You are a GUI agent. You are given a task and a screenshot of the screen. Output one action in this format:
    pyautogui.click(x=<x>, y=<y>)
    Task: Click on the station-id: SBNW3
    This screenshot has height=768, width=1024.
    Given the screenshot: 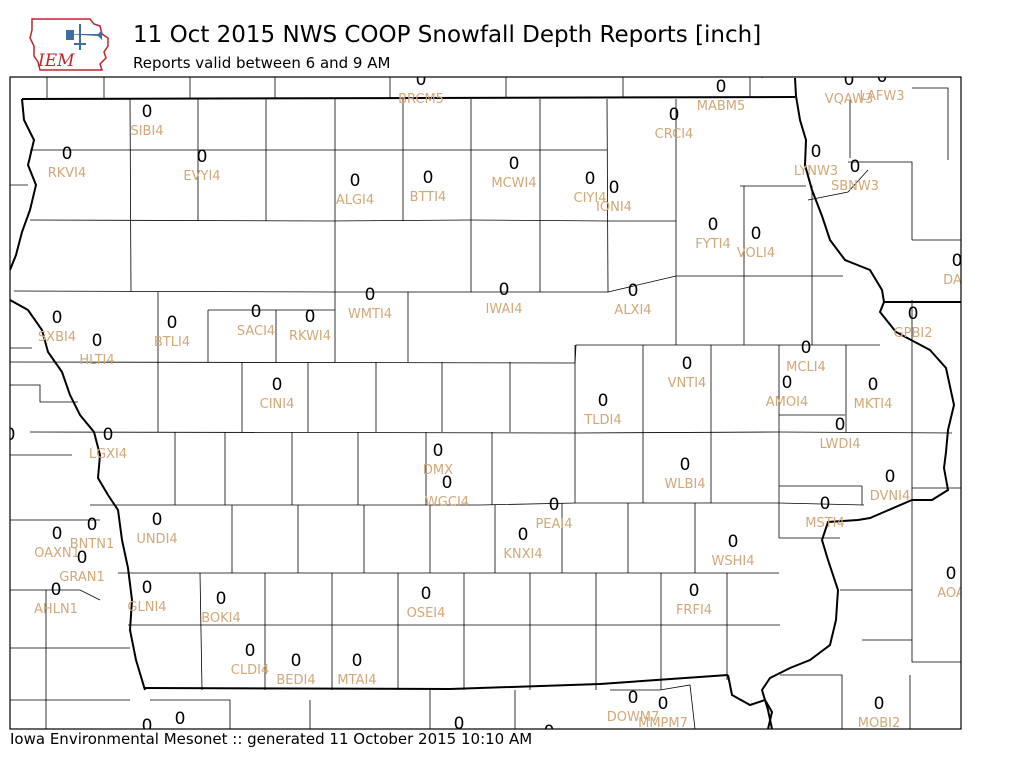 What is the action you would take?
    pyautogui.click(x=855, y=186)
    